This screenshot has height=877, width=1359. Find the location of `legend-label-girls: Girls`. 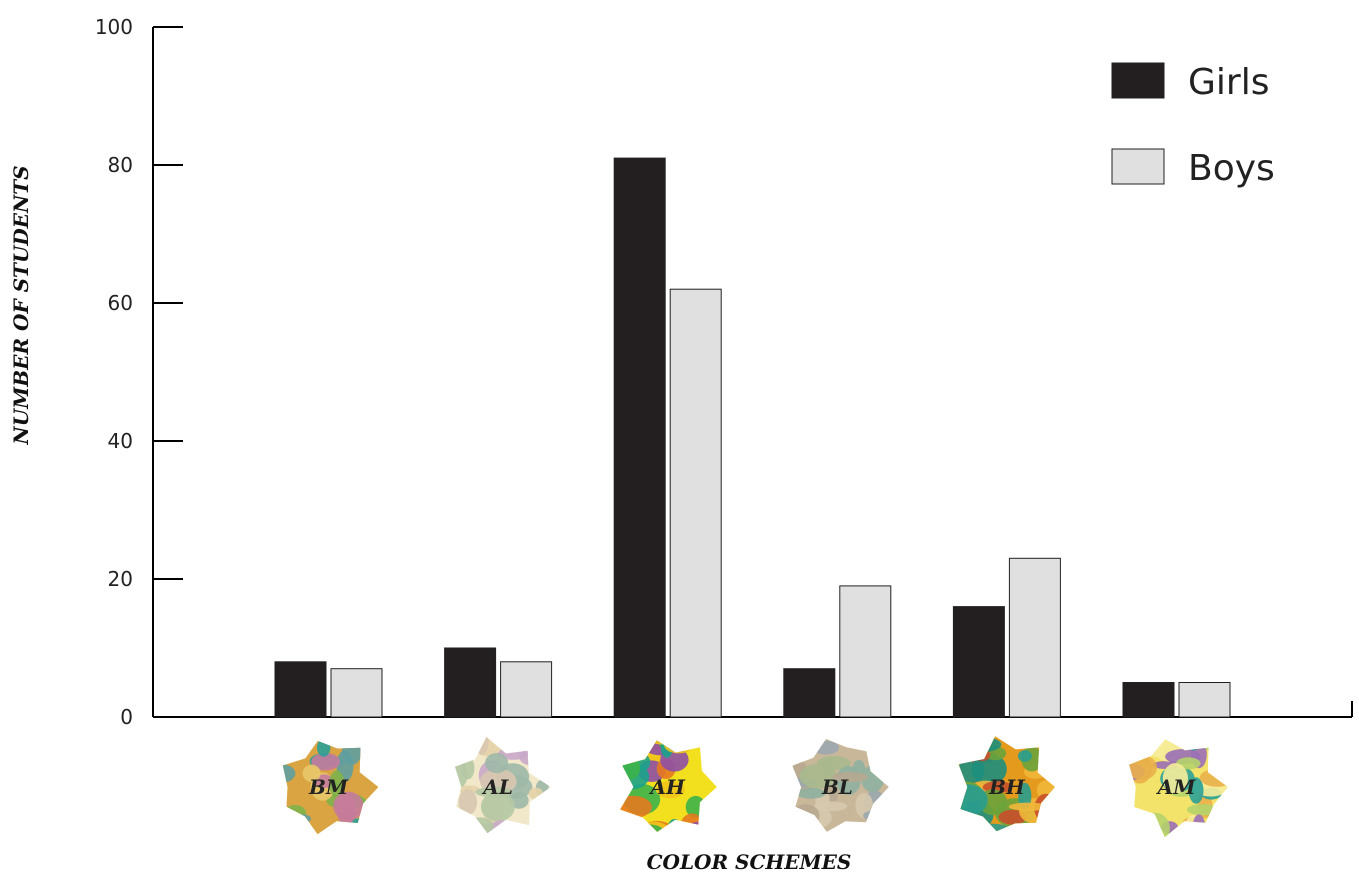

legend-label-girls: Girls is located at coordinates (1228, 82).